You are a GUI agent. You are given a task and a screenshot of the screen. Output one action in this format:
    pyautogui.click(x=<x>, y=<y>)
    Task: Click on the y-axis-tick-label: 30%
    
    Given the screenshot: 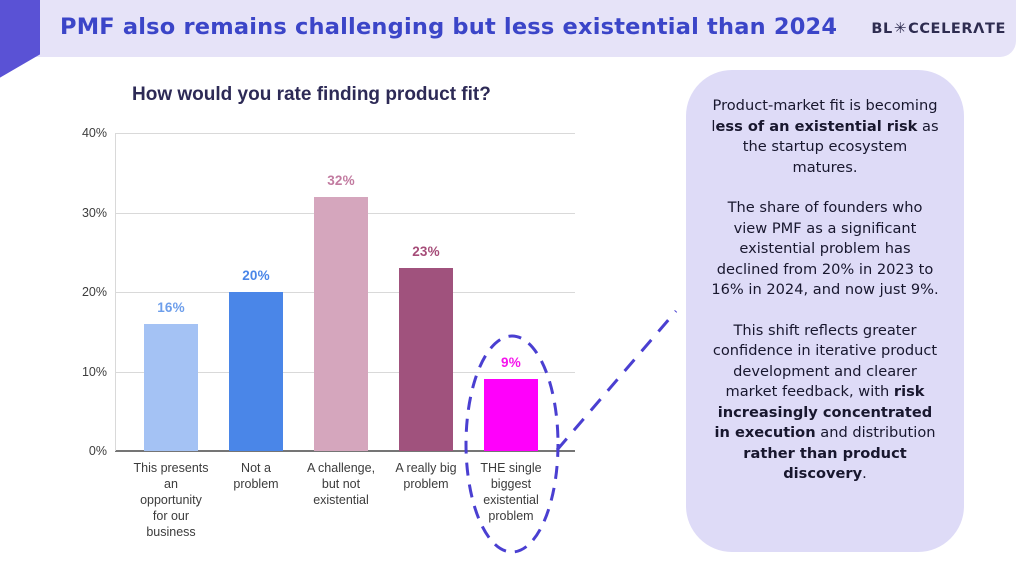 What is the action you would take?
    pyautogui.click(x=94, y=212)
    